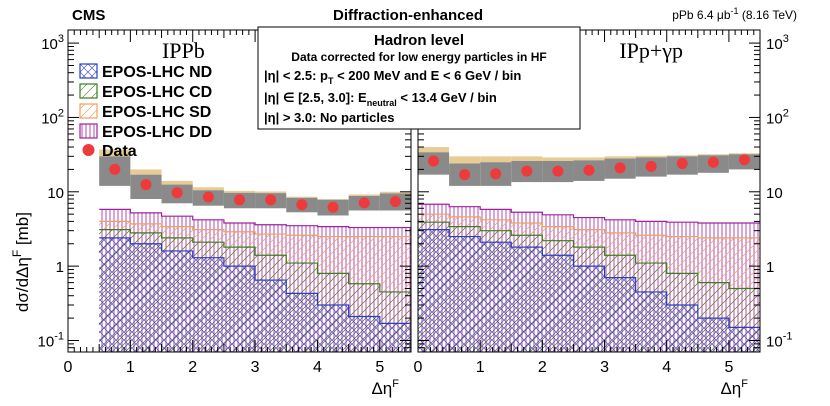 The width and height of the screenshot is (830, 406). I want to click on legend-label-data: Data, so click(119, 151).